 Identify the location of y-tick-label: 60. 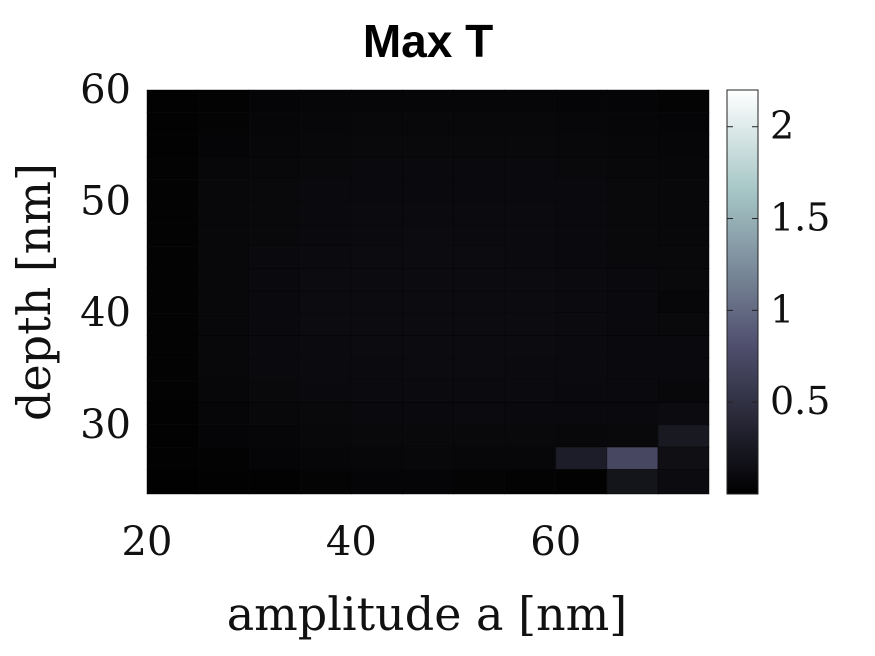
(105, 90).